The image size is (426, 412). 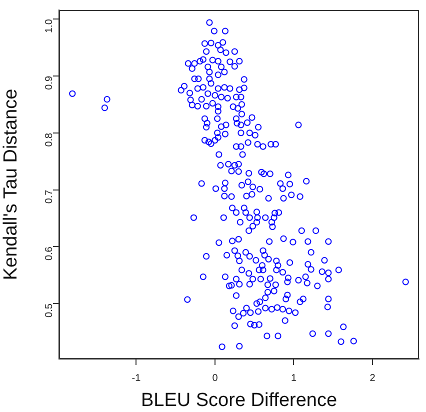 I want to click on x-tick-label: 0, so click(x=215, y=378).